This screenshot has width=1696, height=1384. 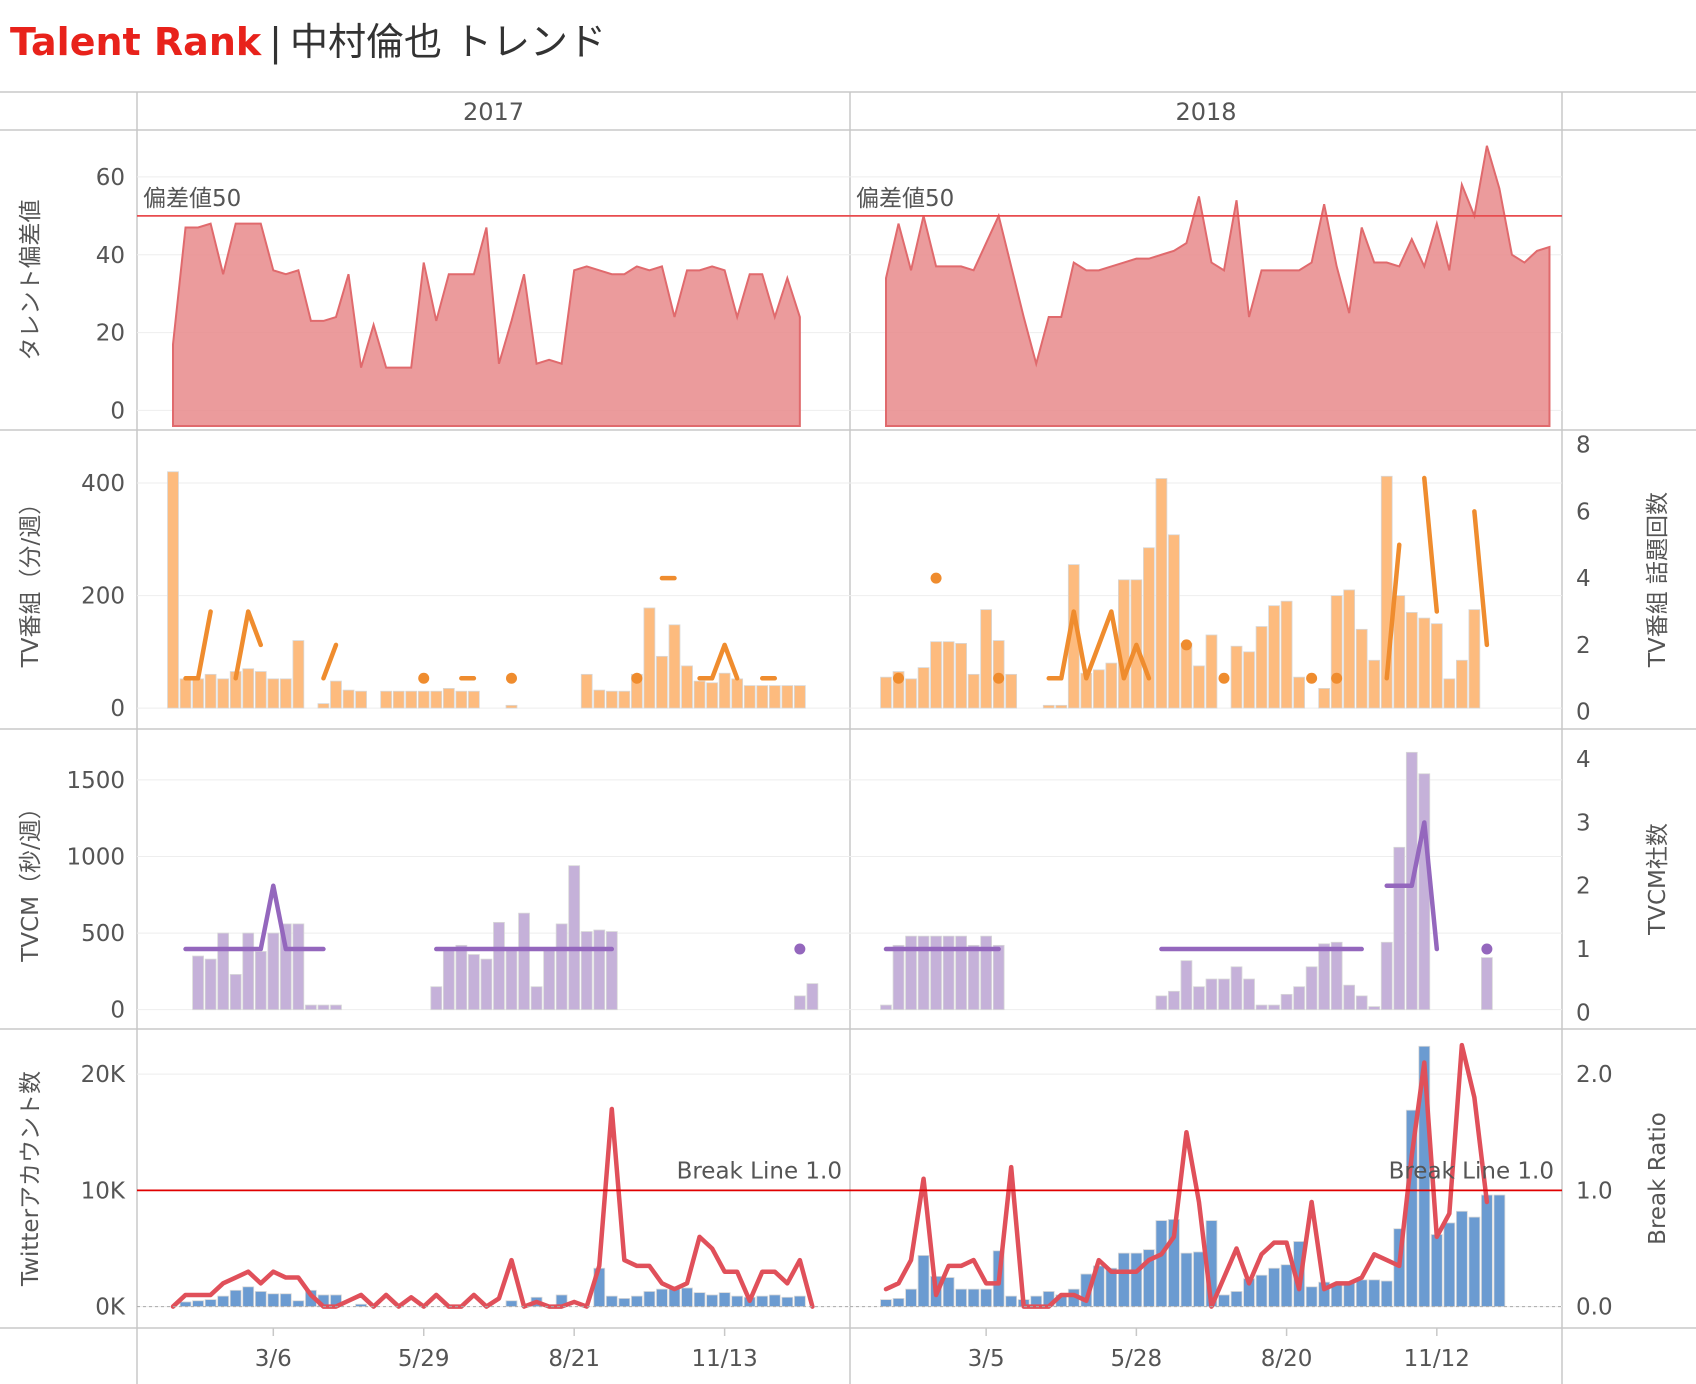 I want to click on dashboard-title: Talent Rank | 中村倫也 トレンド, so click(x=308, y=42).